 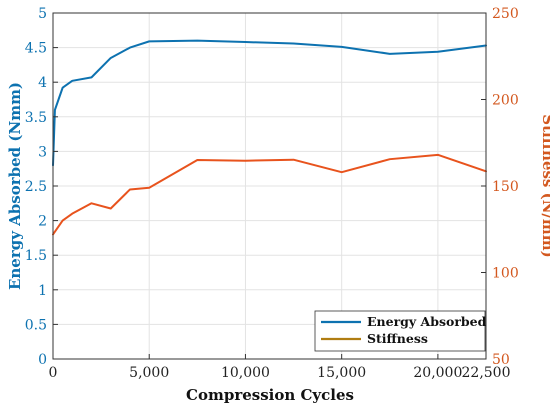 What do you see at coordinates (149, 373) in the screenshot?
I see `x-tick-label: 5,000` at bounding box center [149, 373].